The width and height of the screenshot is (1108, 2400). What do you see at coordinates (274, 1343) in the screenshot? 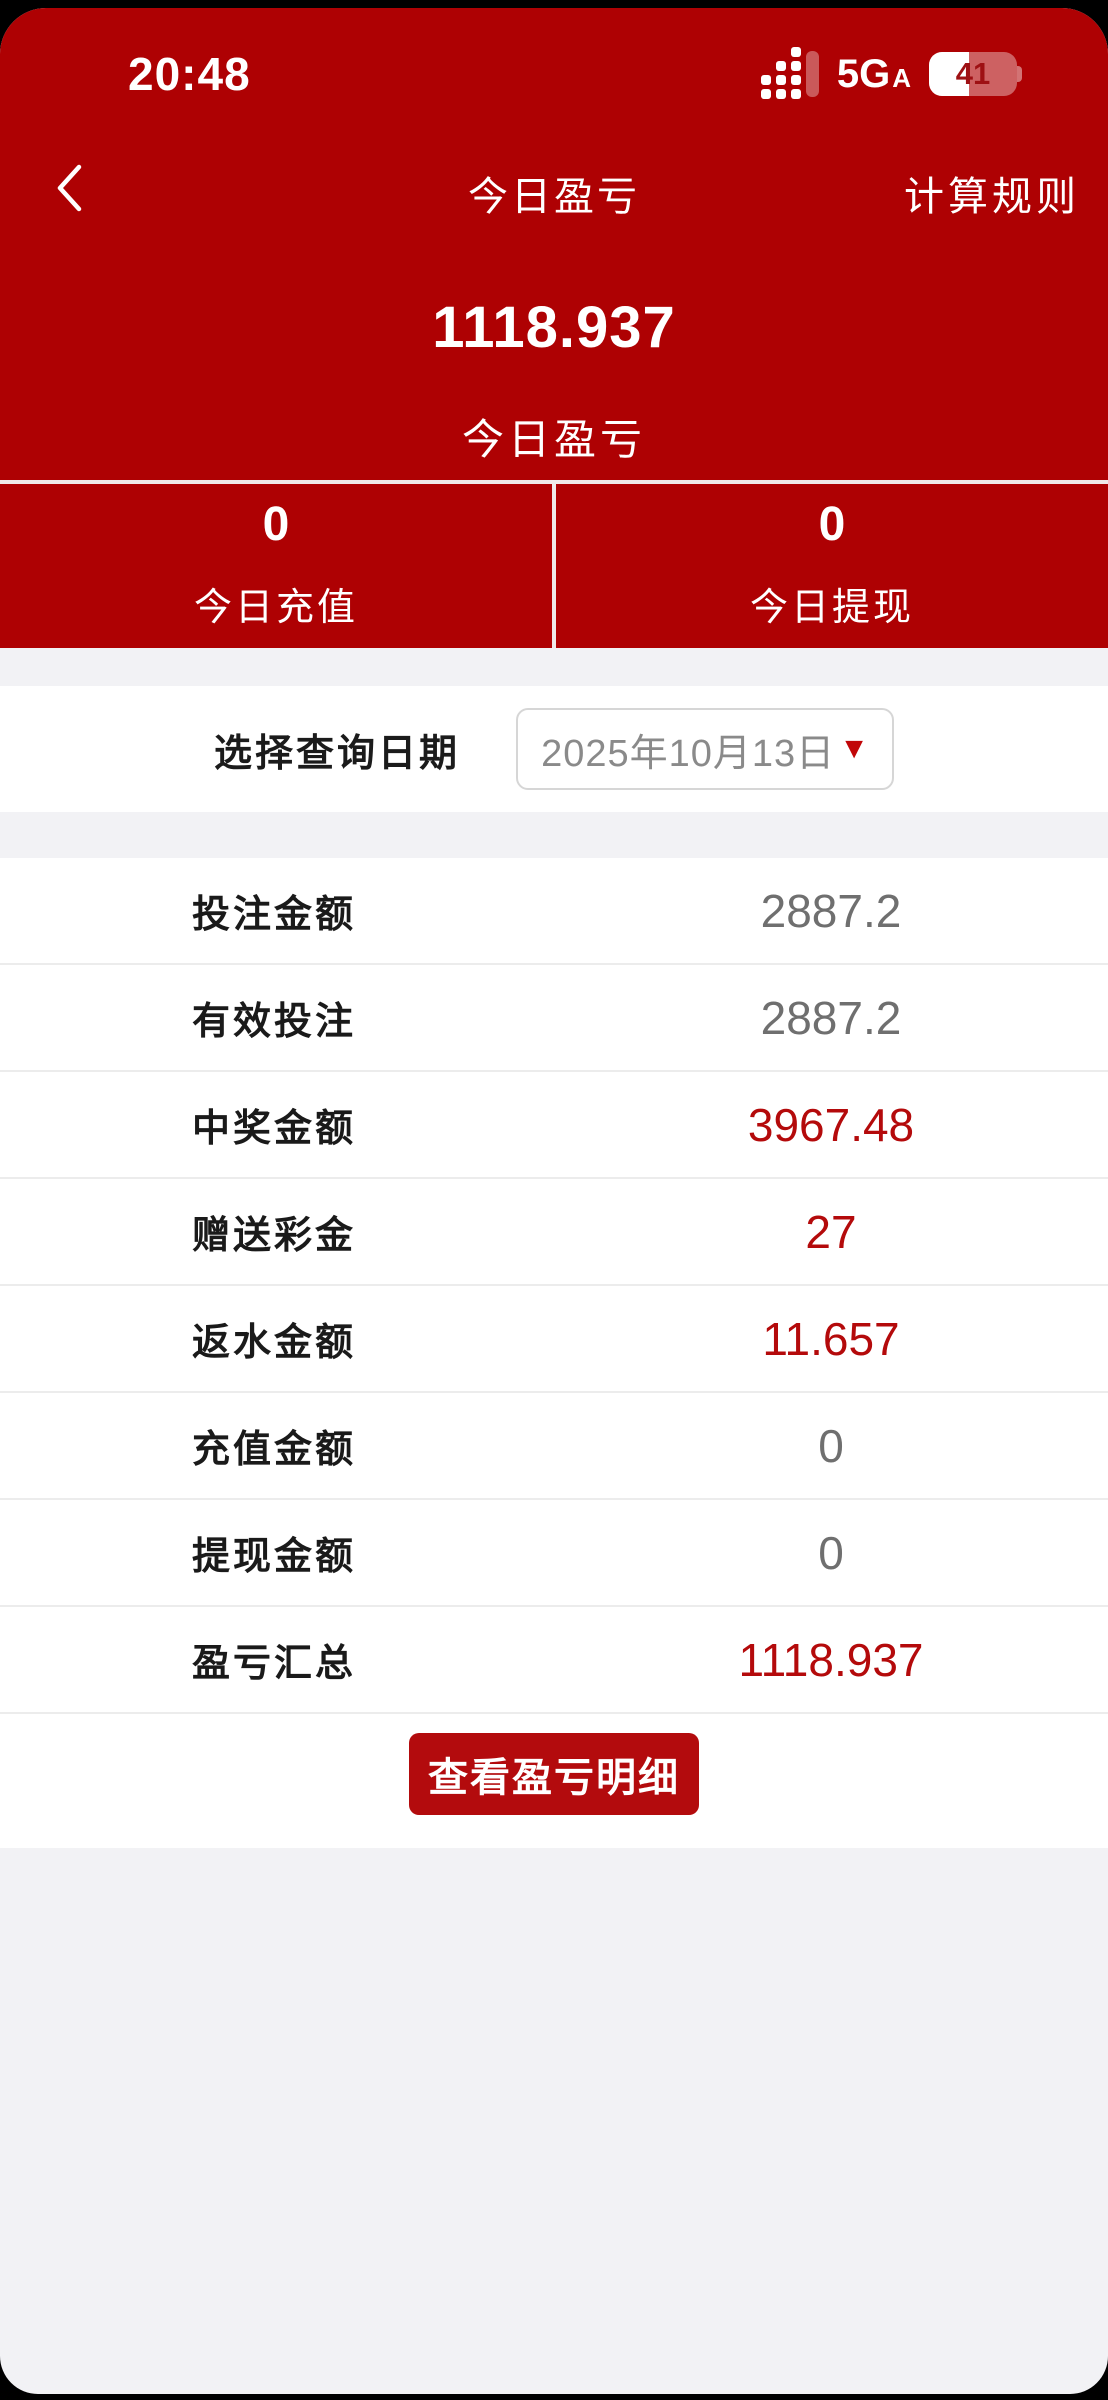
I see `row-label: 返水金额` at bounding box center [274, 1343].